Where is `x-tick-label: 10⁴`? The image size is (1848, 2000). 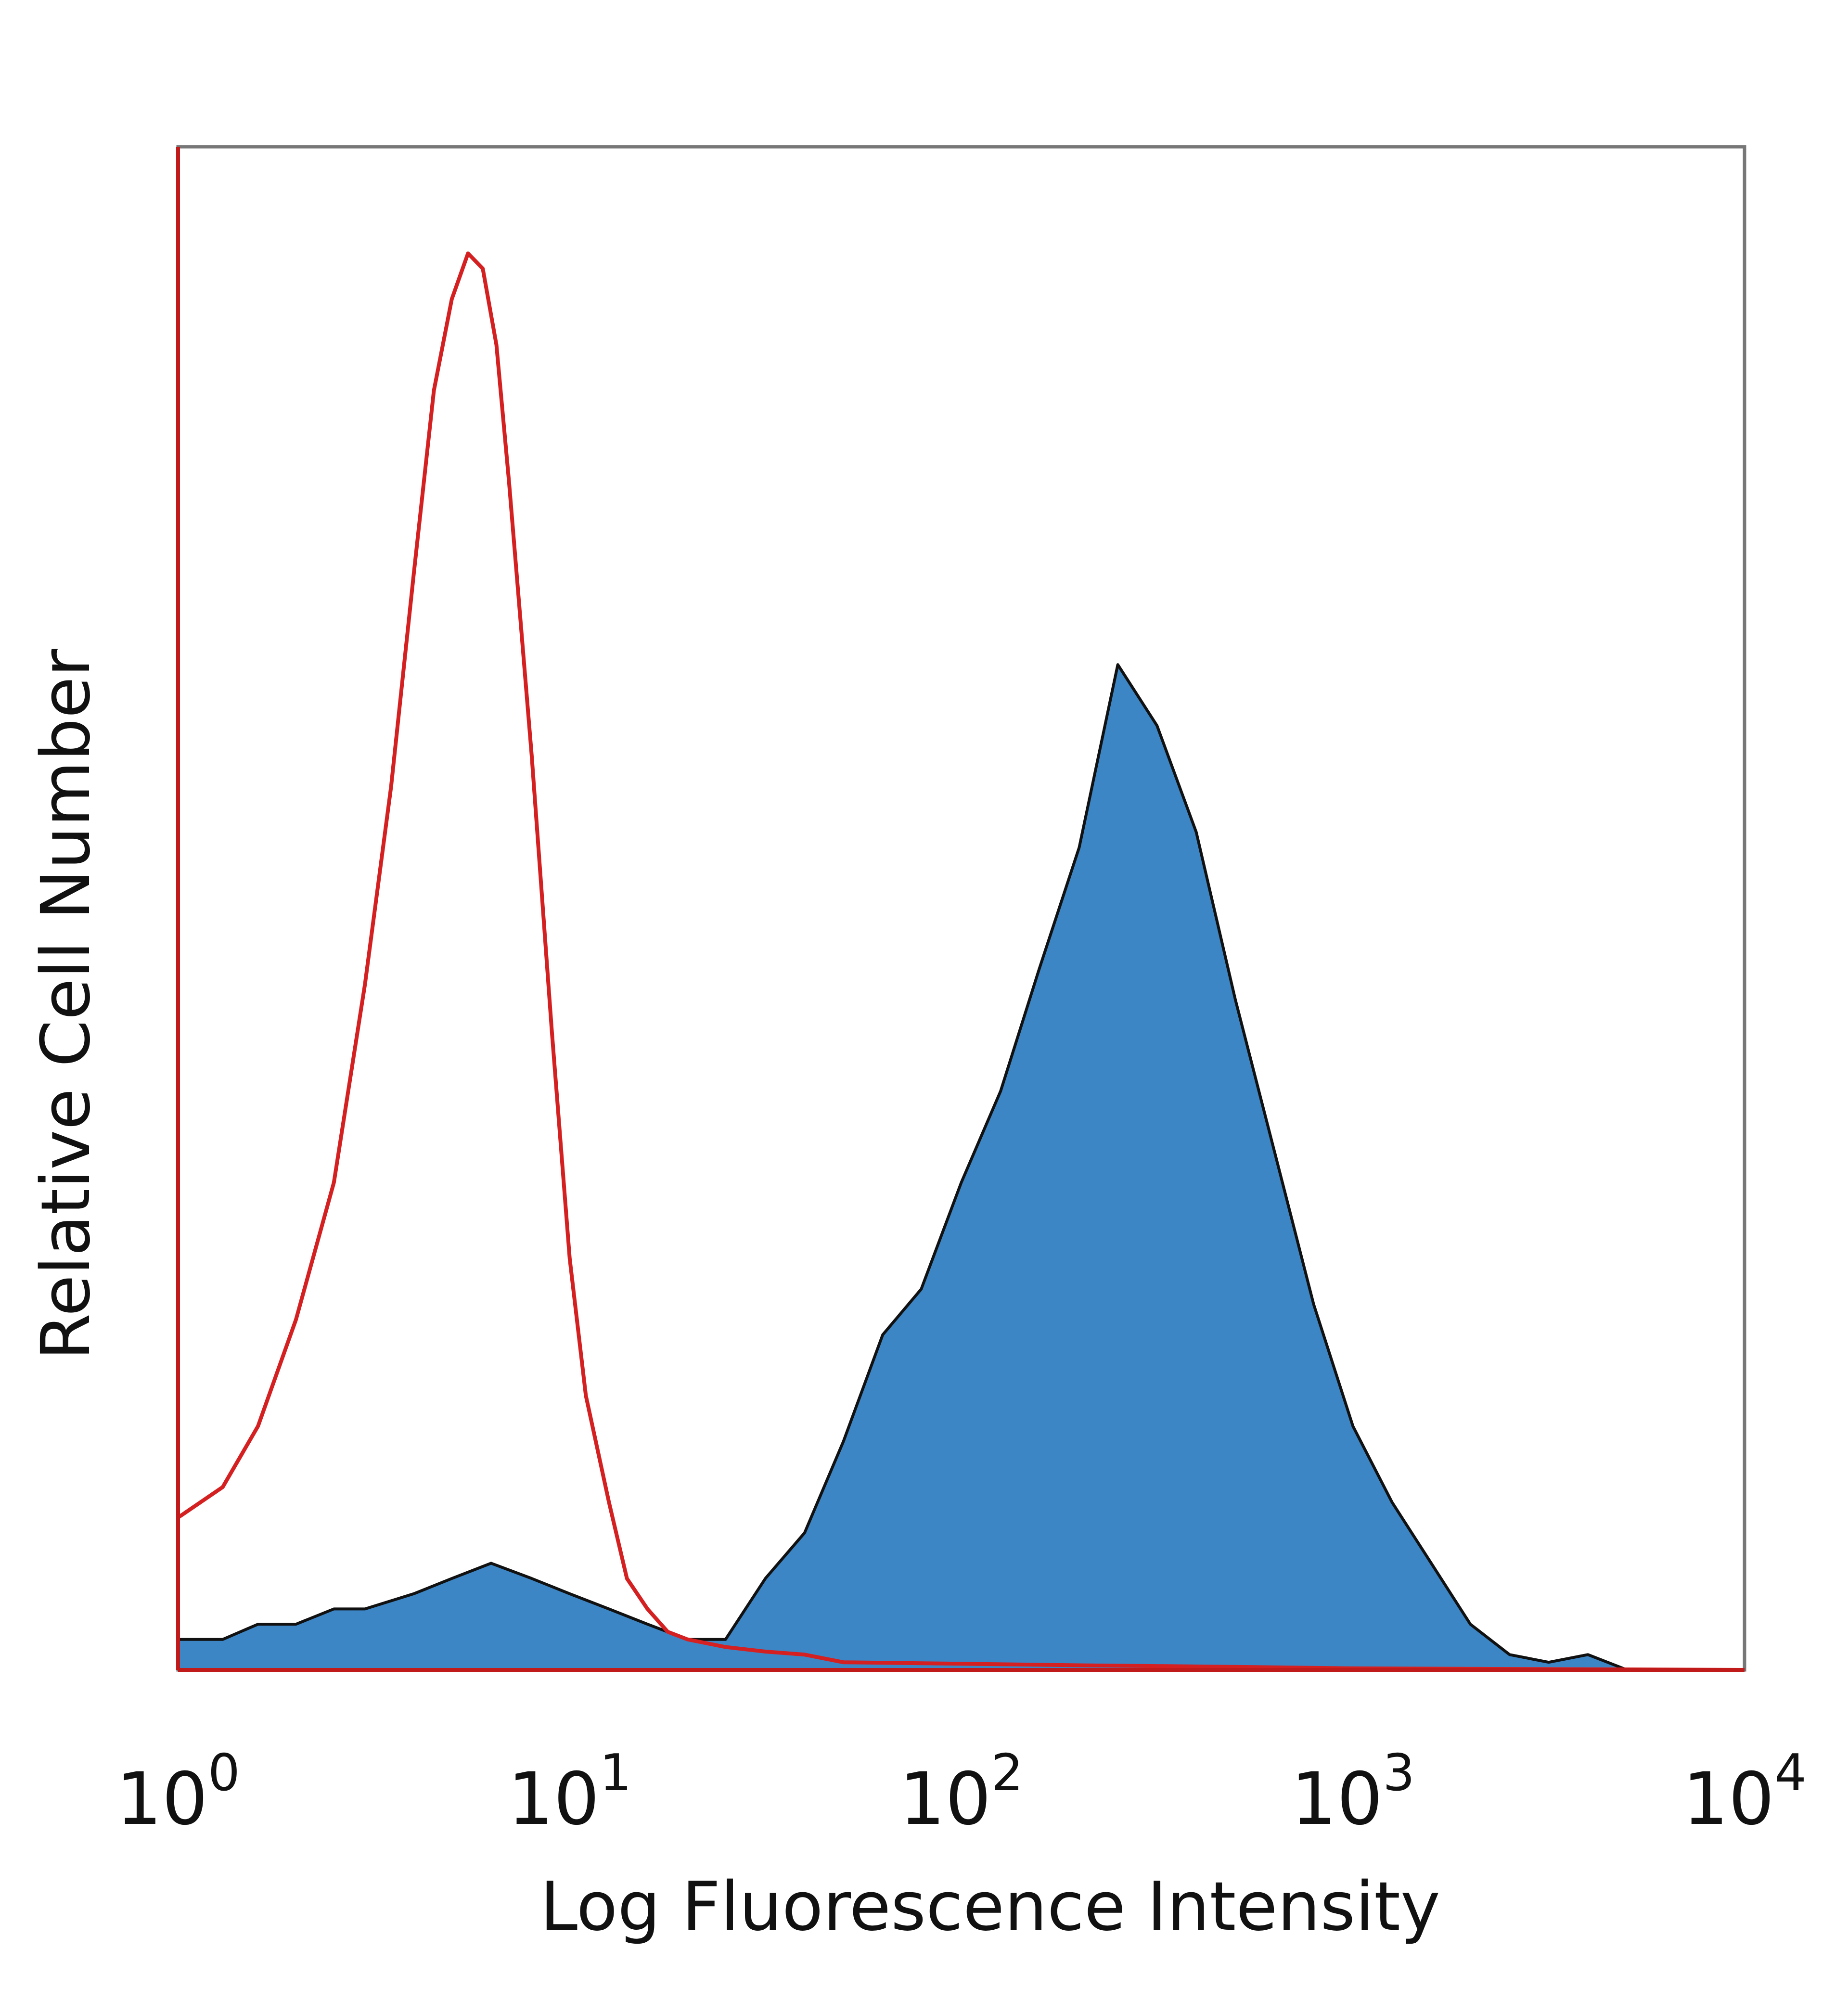
x-tick-label: 10⁴ is located at coordinates (1744, 1792).